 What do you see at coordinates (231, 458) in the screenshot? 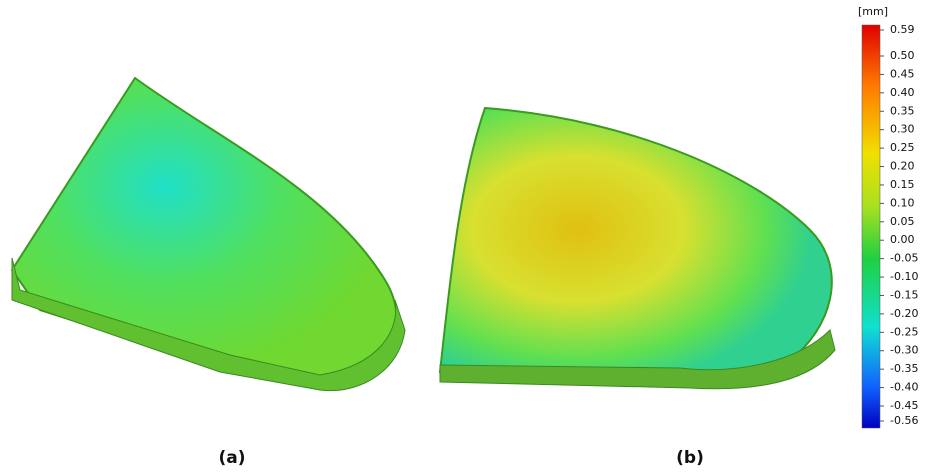
I see `panel-label: (a)` at bounding box center [231, 458].